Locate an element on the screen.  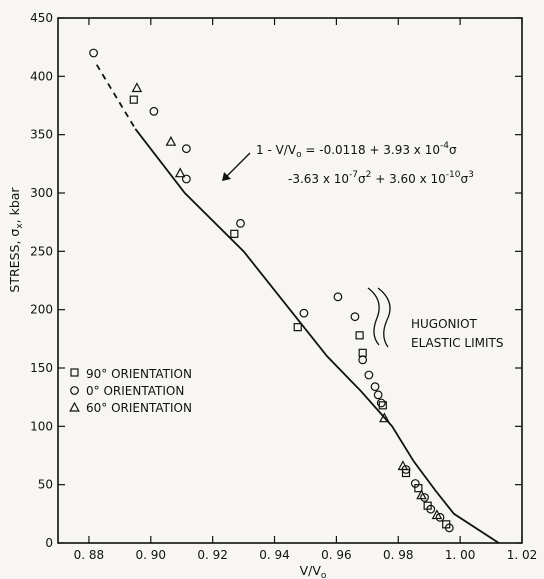
legend-label-60: 60° ORIENTATION is located at coordinates (139, 408).